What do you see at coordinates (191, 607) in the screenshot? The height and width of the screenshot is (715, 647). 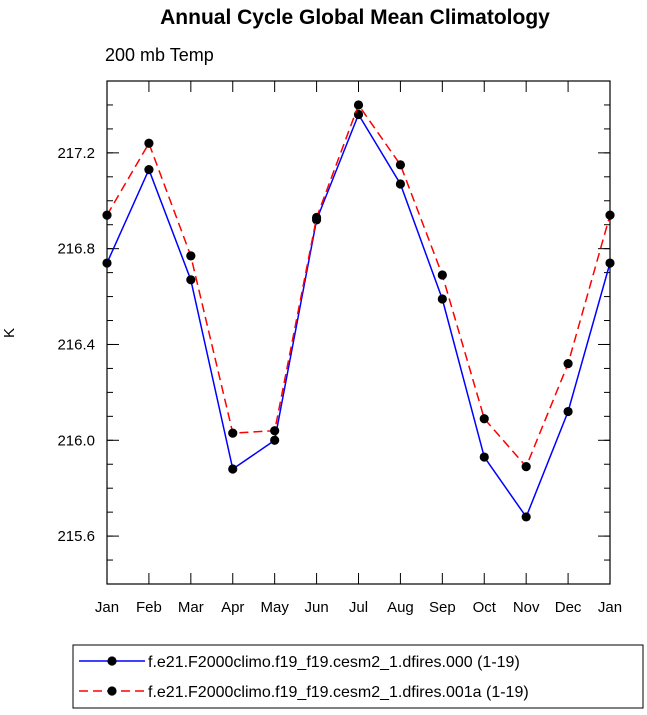 I see `x-tick-label: Mar` at bounding box center [191, 607].